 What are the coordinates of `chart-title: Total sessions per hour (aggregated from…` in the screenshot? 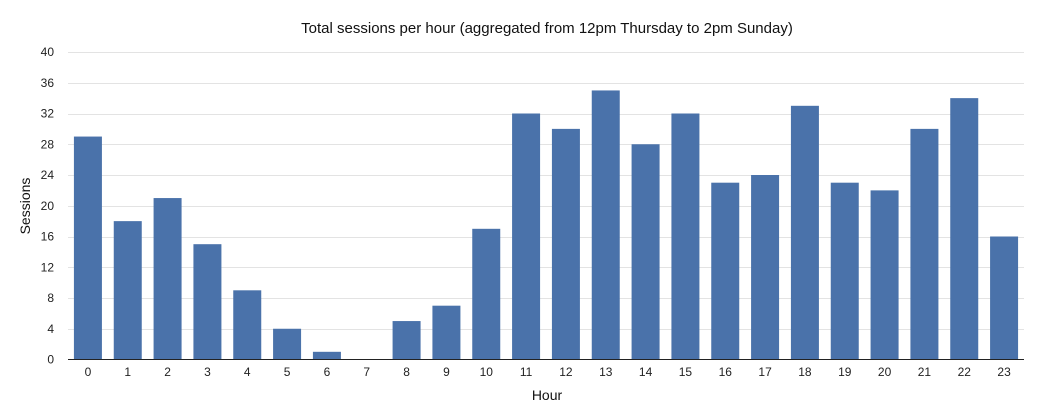 It's located at (547, 28).